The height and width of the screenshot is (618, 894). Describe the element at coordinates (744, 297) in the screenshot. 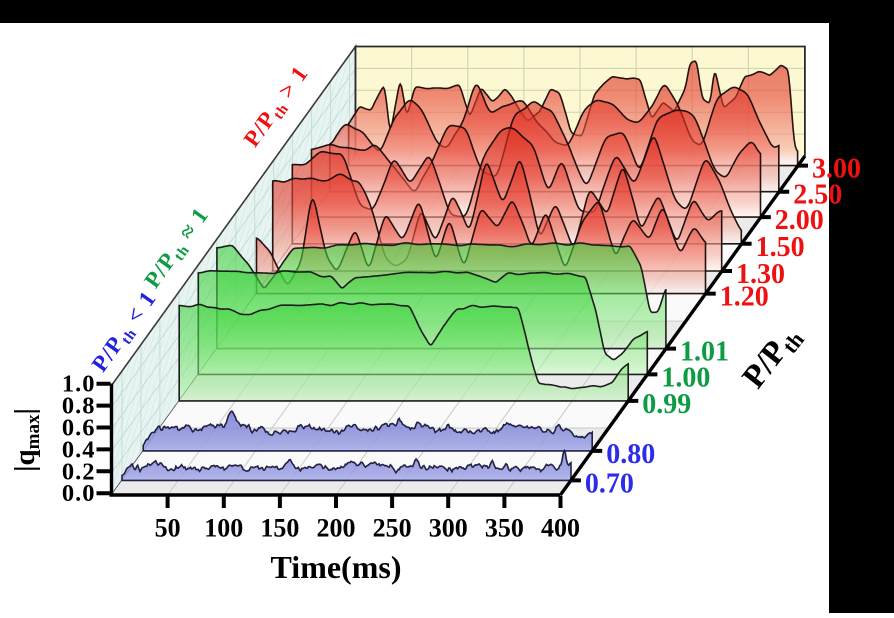

I see `svg-text: 1.20` at that location.